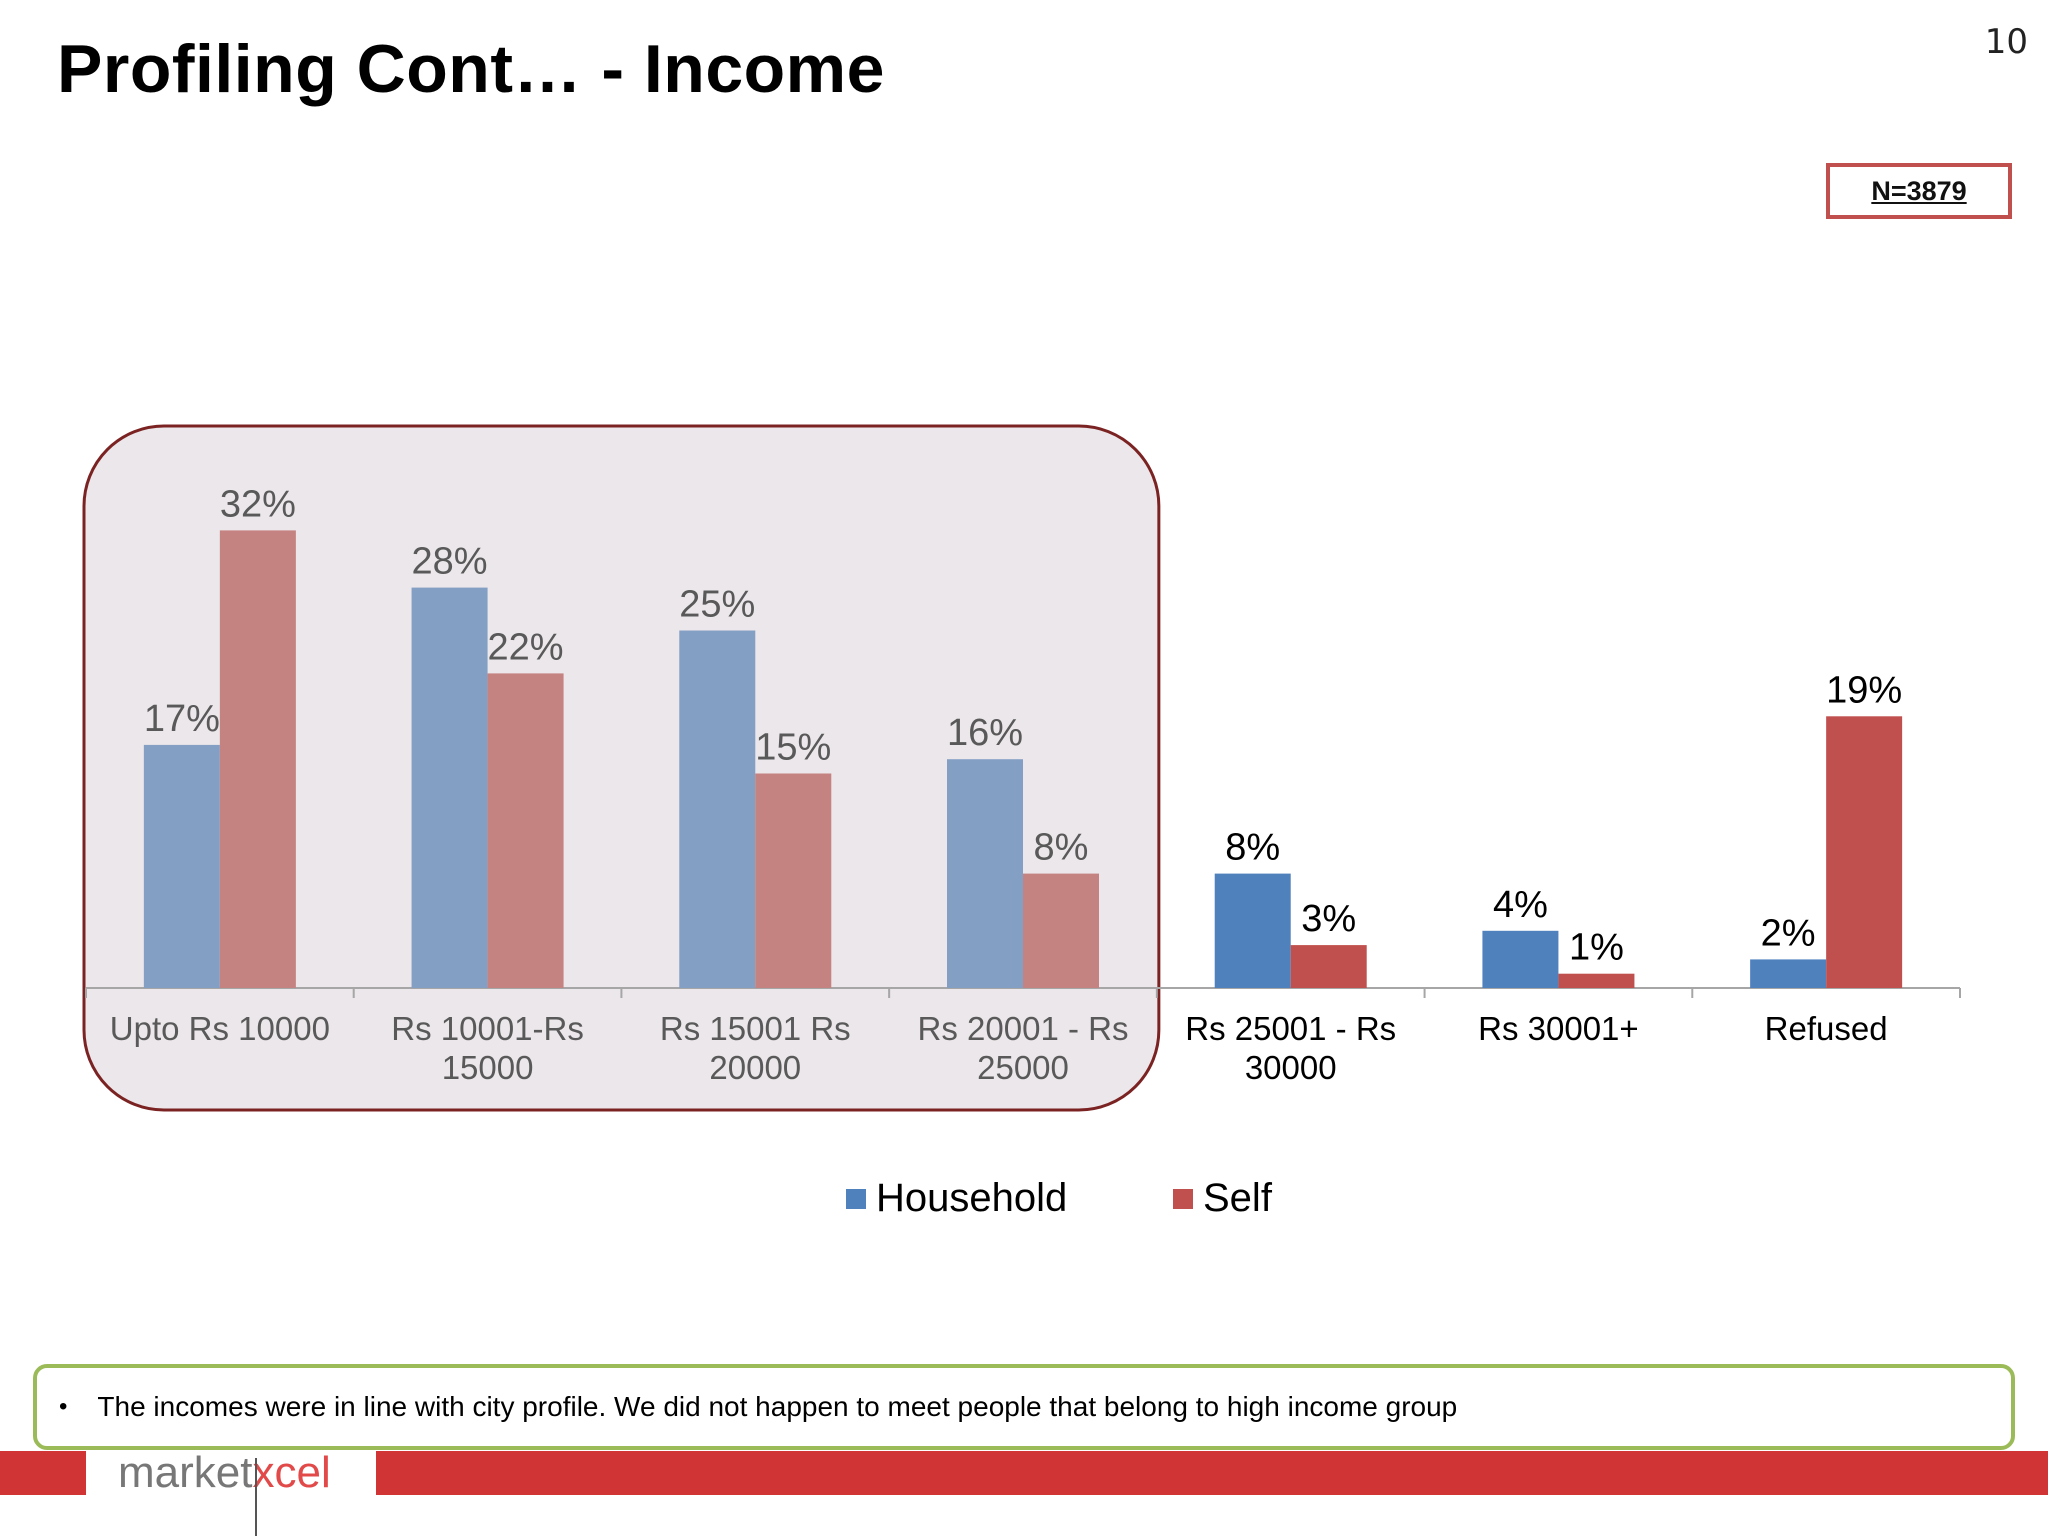 The image size is (2048, 1536). I want to click on category-label-line: Rs 10001-Rs, so click(487, 1028).